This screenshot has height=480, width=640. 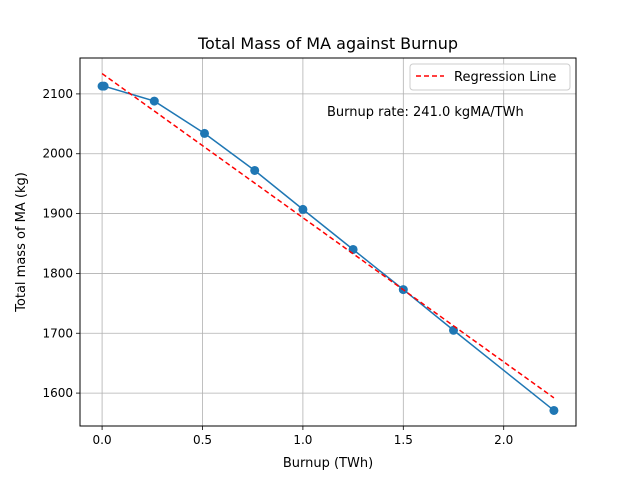 I want to click on y-tick-label: 1700, so click(x=57, y=333).